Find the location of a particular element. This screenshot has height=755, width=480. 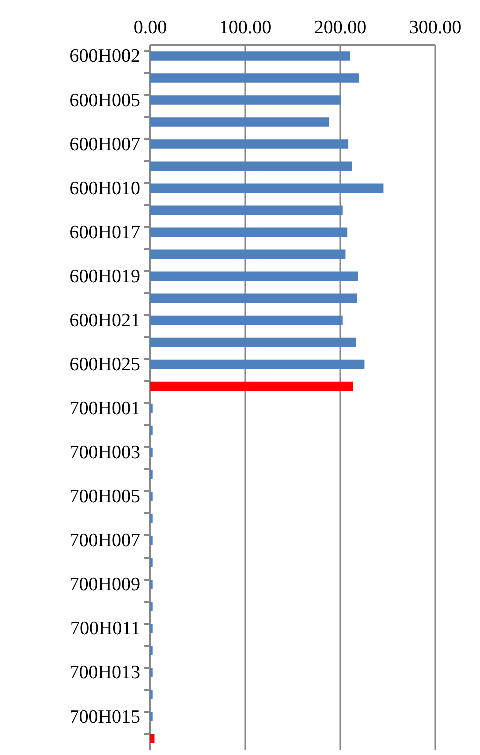

x-tick-label: 0.00 is located at coordinates (151, 28).